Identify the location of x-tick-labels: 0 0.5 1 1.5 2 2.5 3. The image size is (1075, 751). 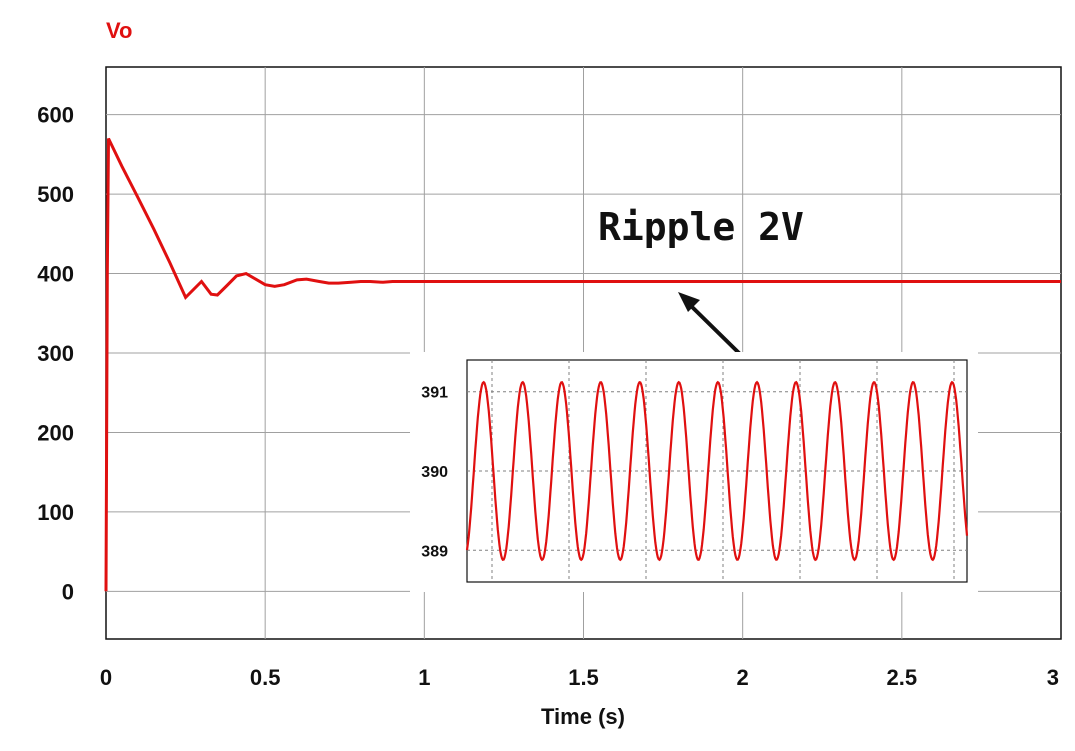
(579, 677).